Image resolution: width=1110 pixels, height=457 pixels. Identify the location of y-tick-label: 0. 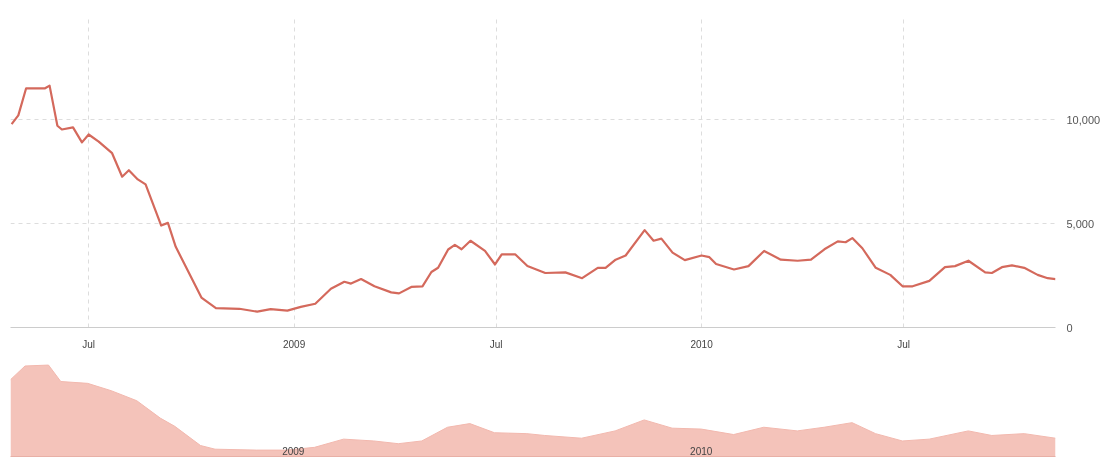
(1069, 327).